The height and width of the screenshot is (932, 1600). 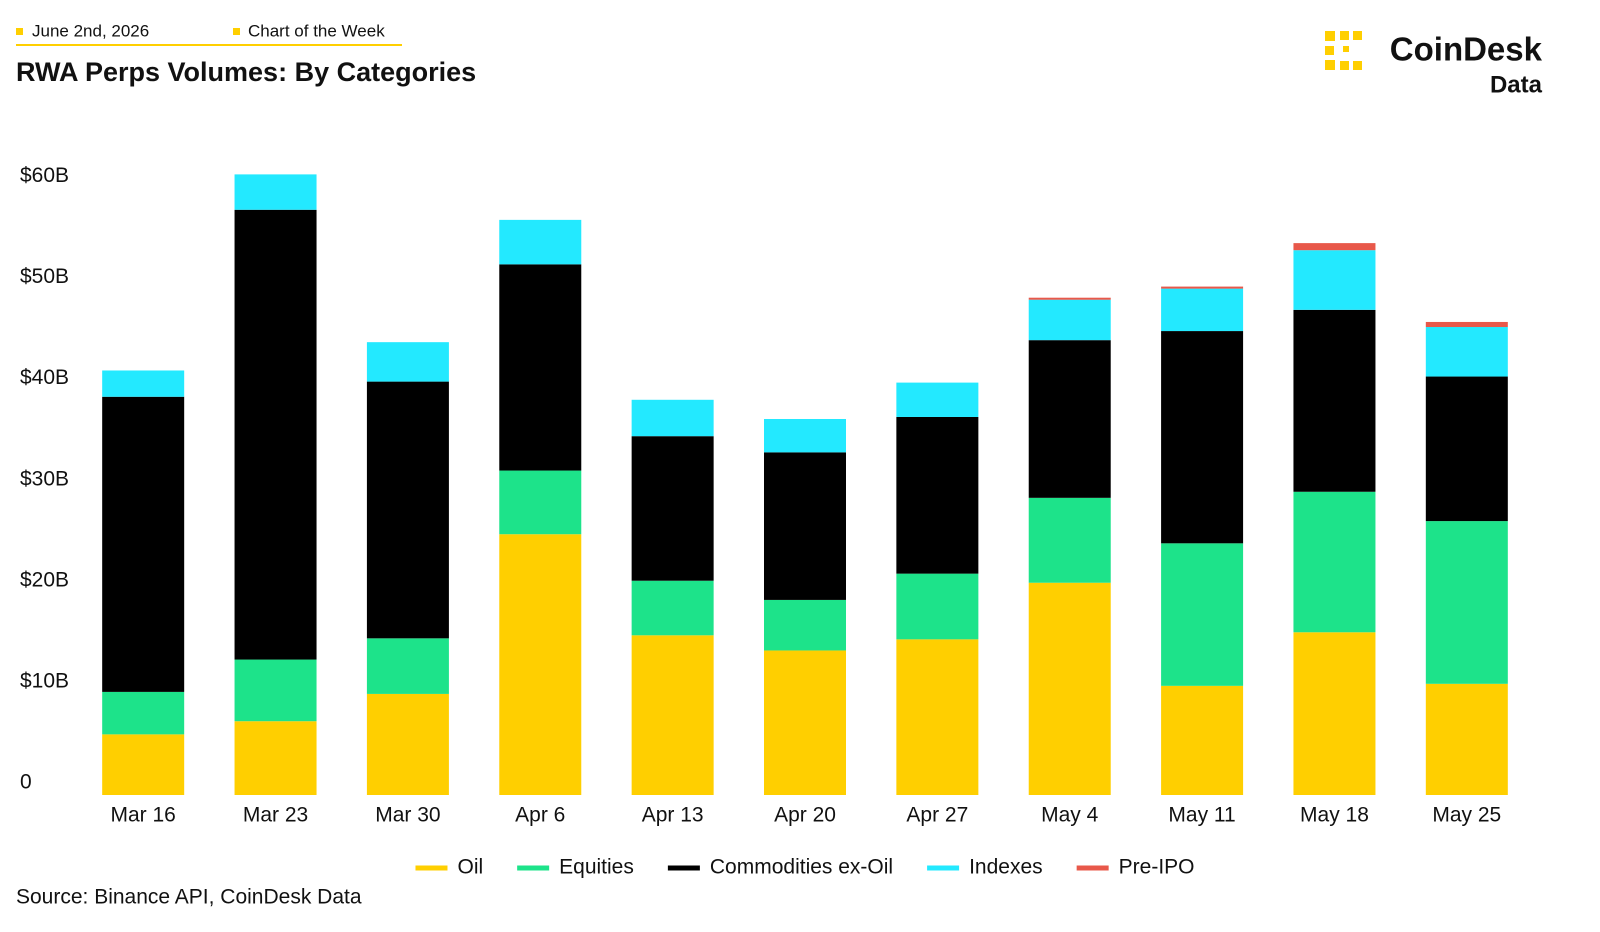 What do you see at coordinates (143, 815) in the screenshot?
I see `x-tick-label: Mar 16` at bounding box center [143, 815].